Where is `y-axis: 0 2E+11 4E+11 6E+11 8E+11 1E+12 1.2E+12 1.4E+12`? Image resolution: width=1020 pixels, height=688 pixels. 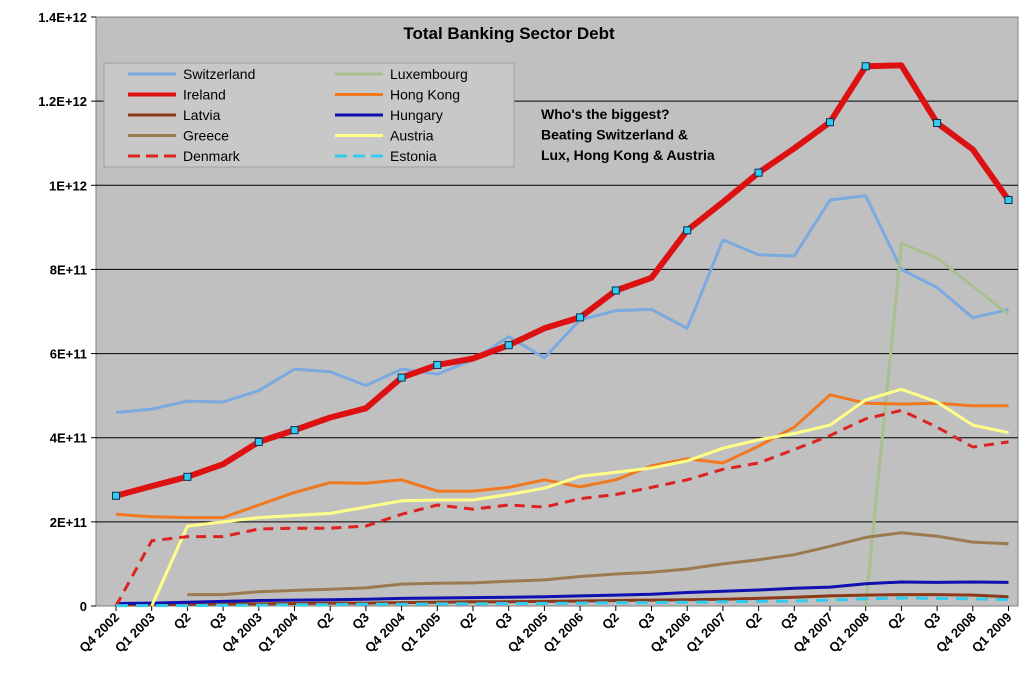
y-axis: 0 2E+11 4E+11 6E+11 8E+11 1E+12 1.2E+12 1.4E+12 is located at coordinates (67, 312).